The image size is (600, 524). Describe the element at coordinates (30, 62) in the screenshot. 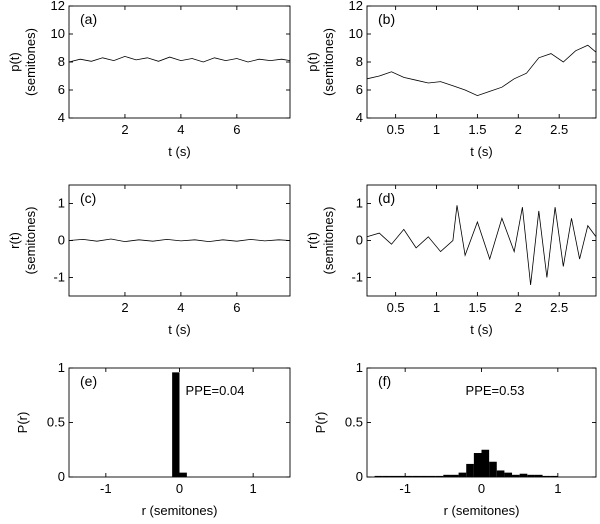

I see `chart-a-ylabel: (semitones)` at that location.